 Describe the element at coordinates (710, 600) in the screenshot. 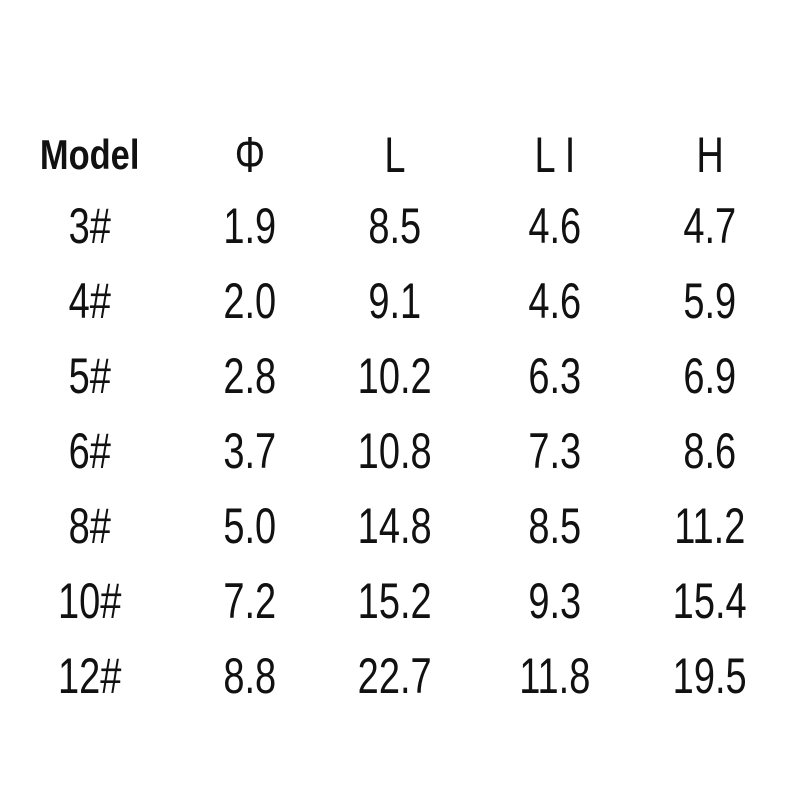

I see `cell-h: 15.4` at that location.